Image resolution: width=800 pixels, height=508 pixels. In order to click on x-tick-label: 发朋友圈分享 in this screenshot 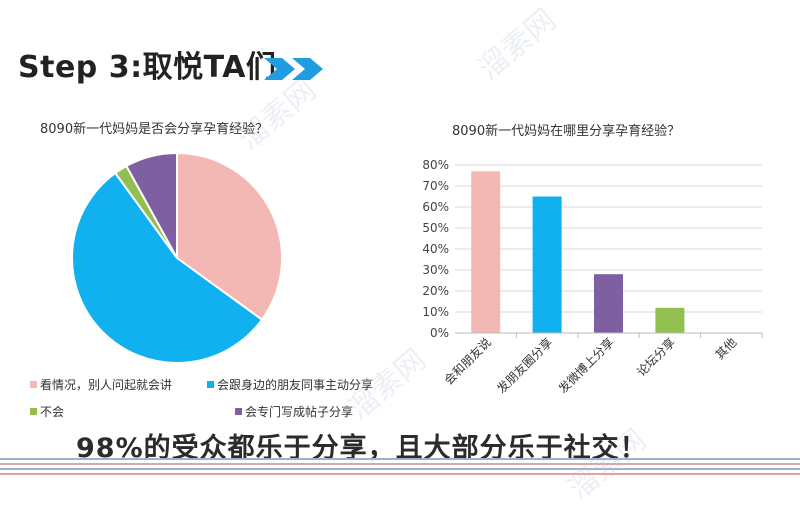, I will do `click(525, 366)`.